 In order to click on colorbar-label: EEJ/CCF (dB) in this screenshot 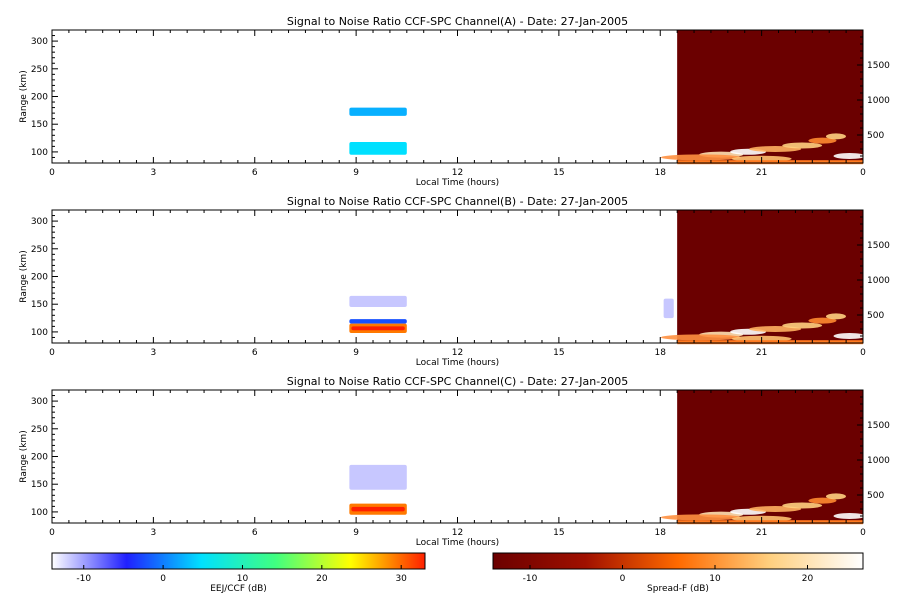, I will do `click(238, 589)`.